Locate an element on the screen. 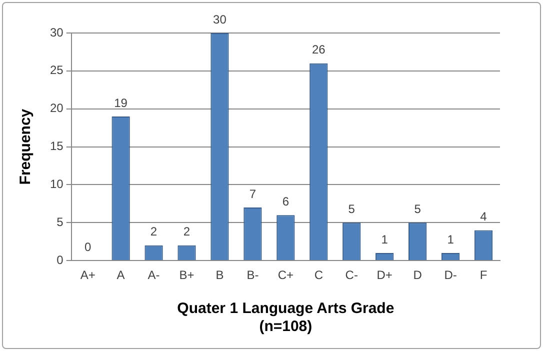 The height and width of the screenshot is (351, 543). x-tick-label: D is located at coordinates (417, 275).